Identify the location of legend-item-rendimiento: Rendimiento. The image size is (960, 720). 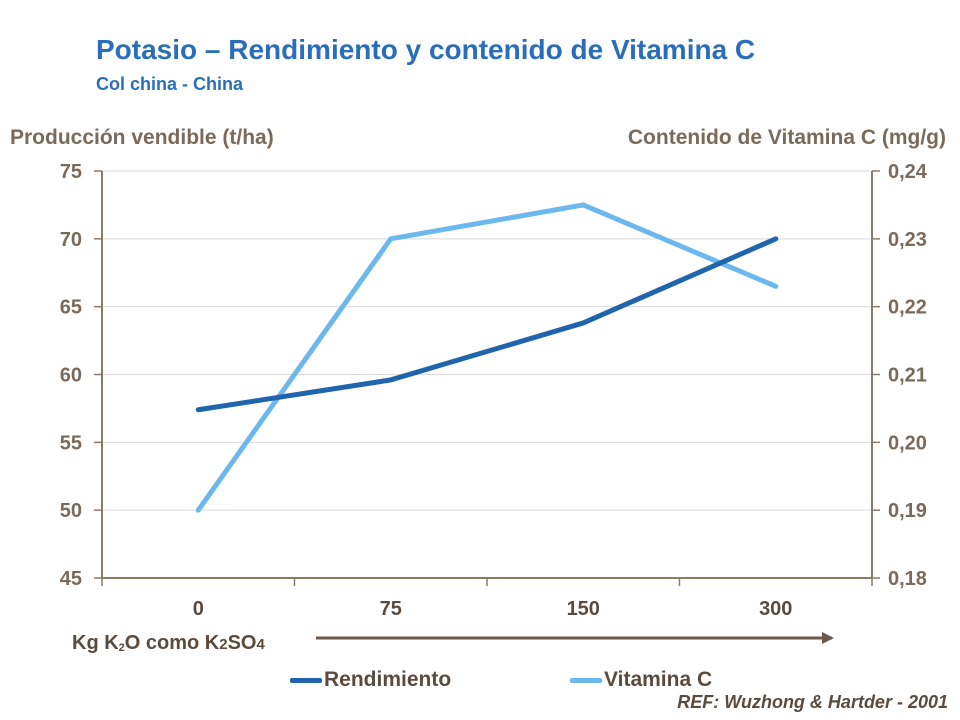
(370, 680).